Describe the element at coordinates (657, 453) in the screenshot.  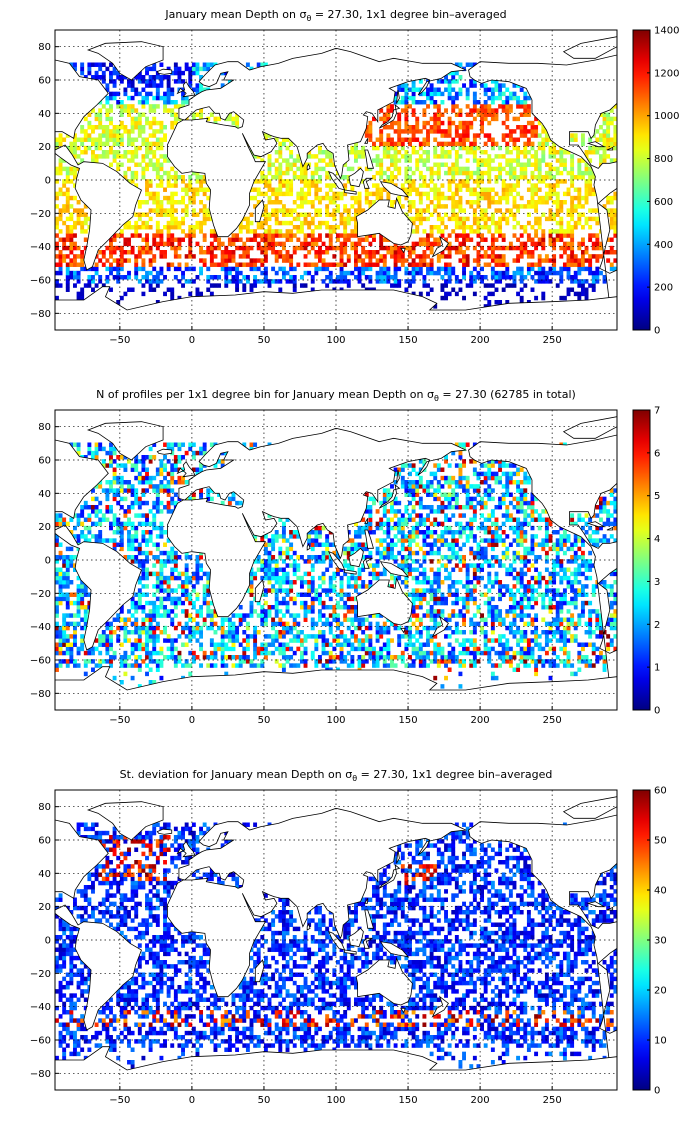
I see `colorbar-tick-label: 6` at that location.